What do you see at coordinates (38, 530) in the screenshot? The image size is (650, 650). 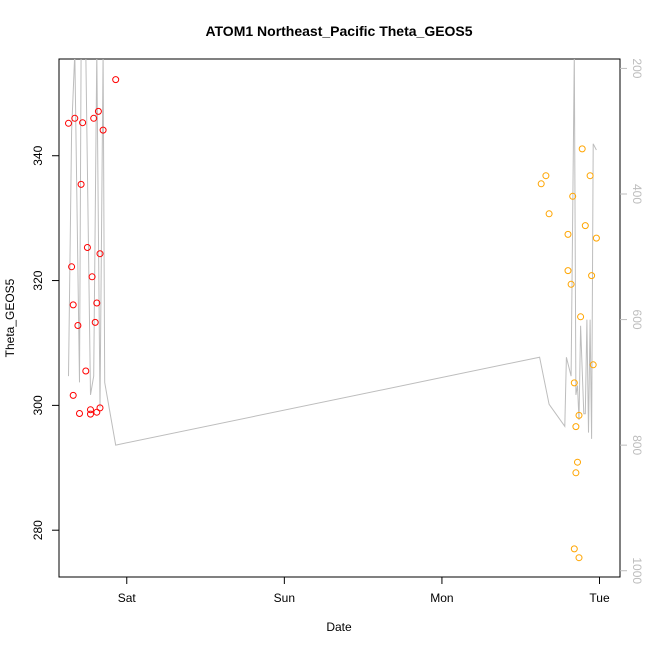 I see `y-tick-label: 280` at bounding box center [38, 530].